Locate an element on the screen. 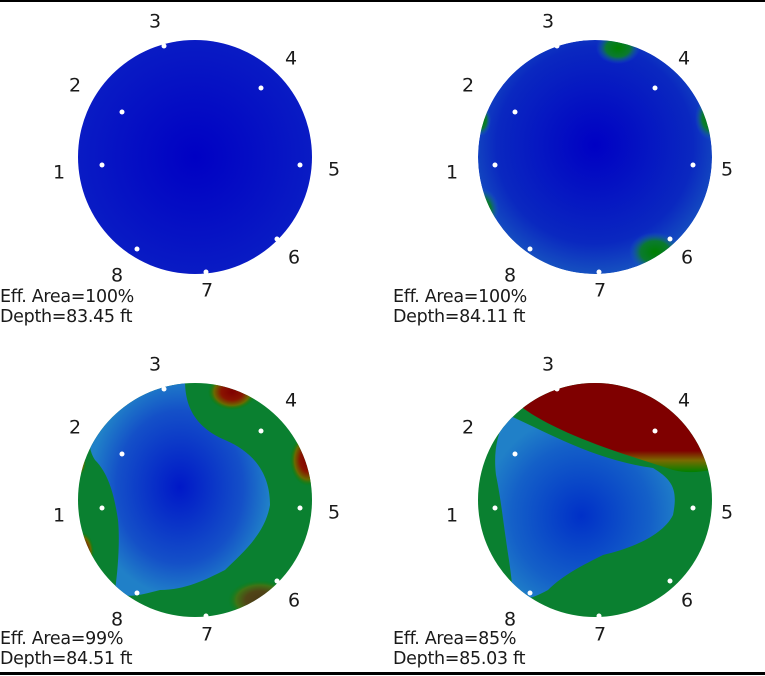 The width and height of the screenshot is (765, 676). frame-bottom-border is located at coordinates (382, 673).